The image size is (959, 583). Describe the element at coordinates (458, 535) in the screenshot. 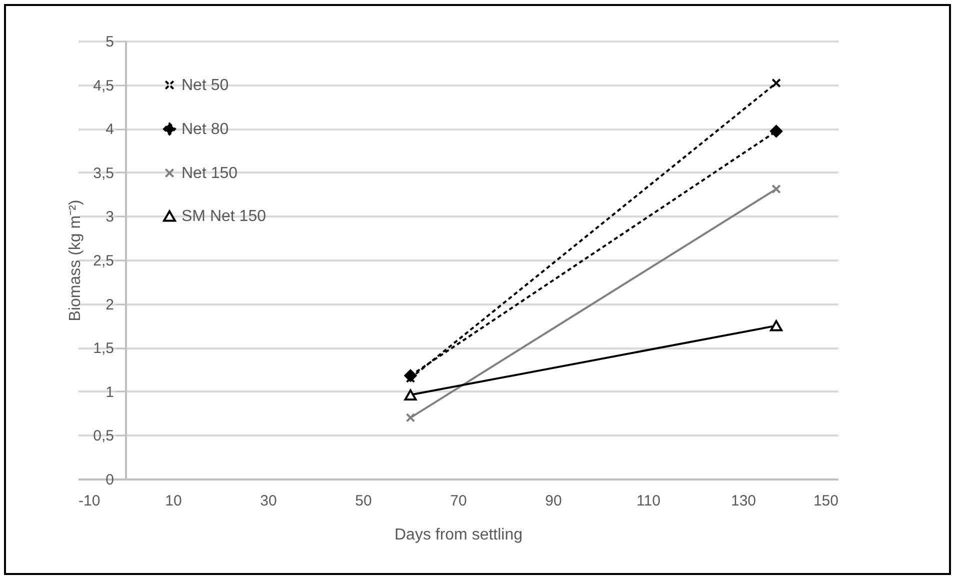

I see `x-axis-title: Days from settling` at that location.